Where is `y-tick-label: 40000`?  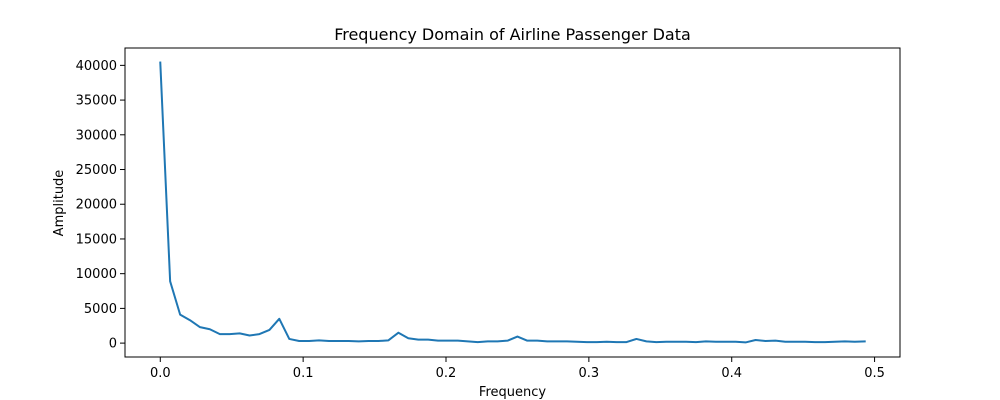
y-tick-label: 40000 is located at coordinates (96, 66).